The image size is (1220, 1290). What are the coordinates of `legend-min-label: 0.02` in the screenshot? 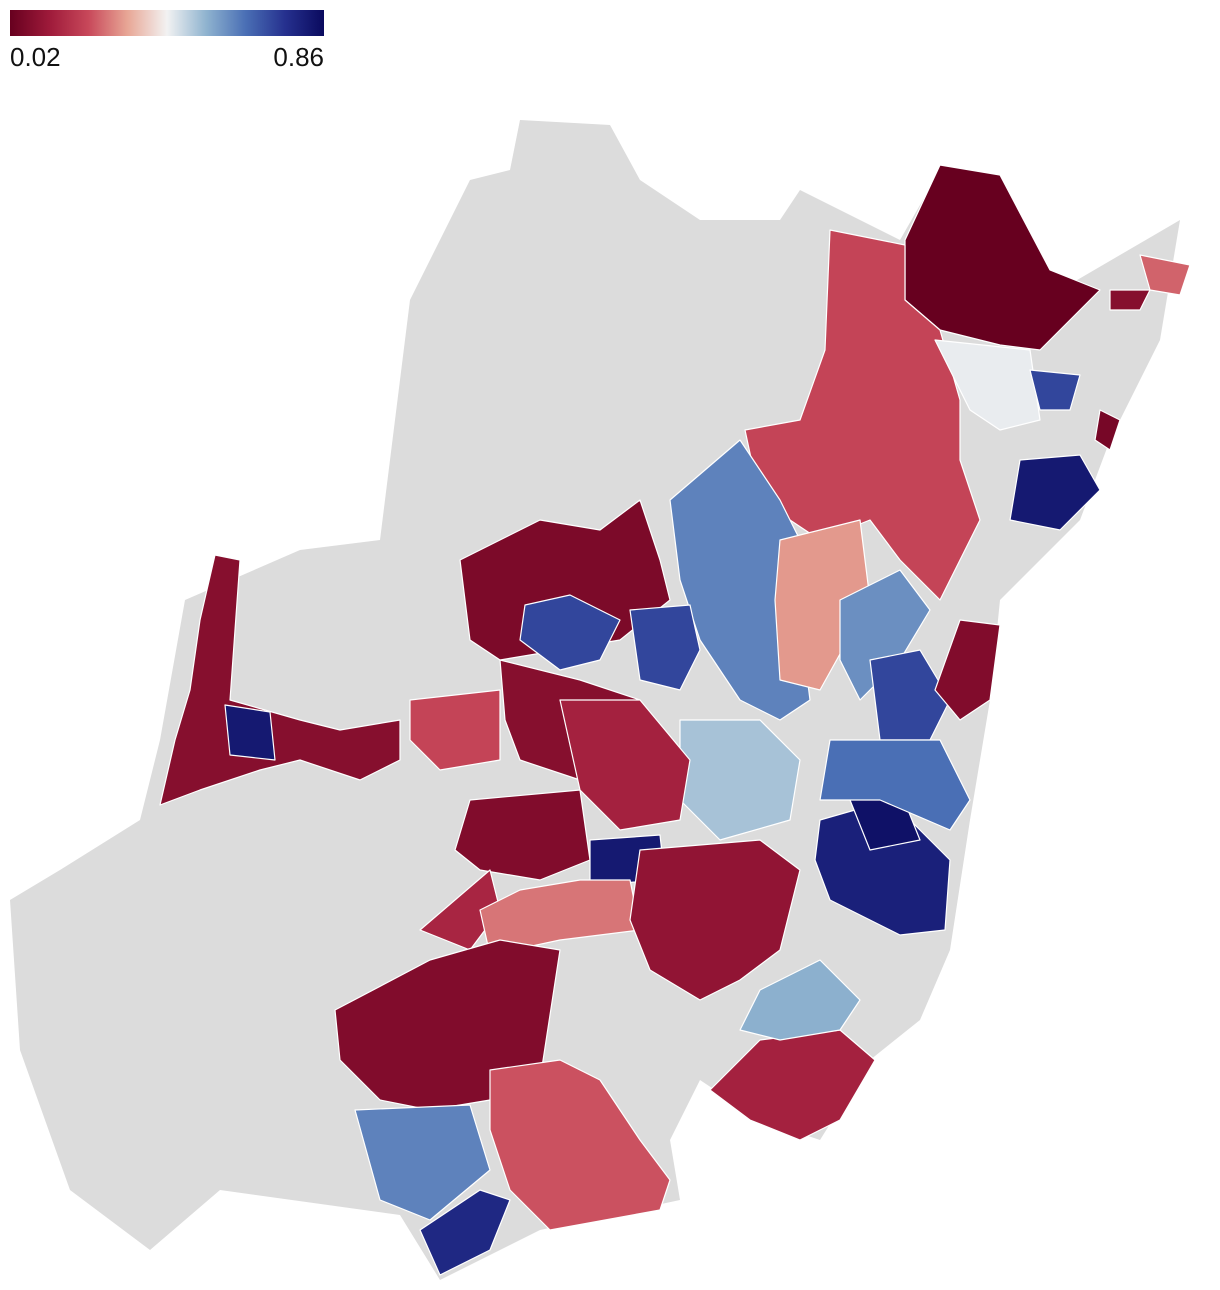 It's located at (35, 57).